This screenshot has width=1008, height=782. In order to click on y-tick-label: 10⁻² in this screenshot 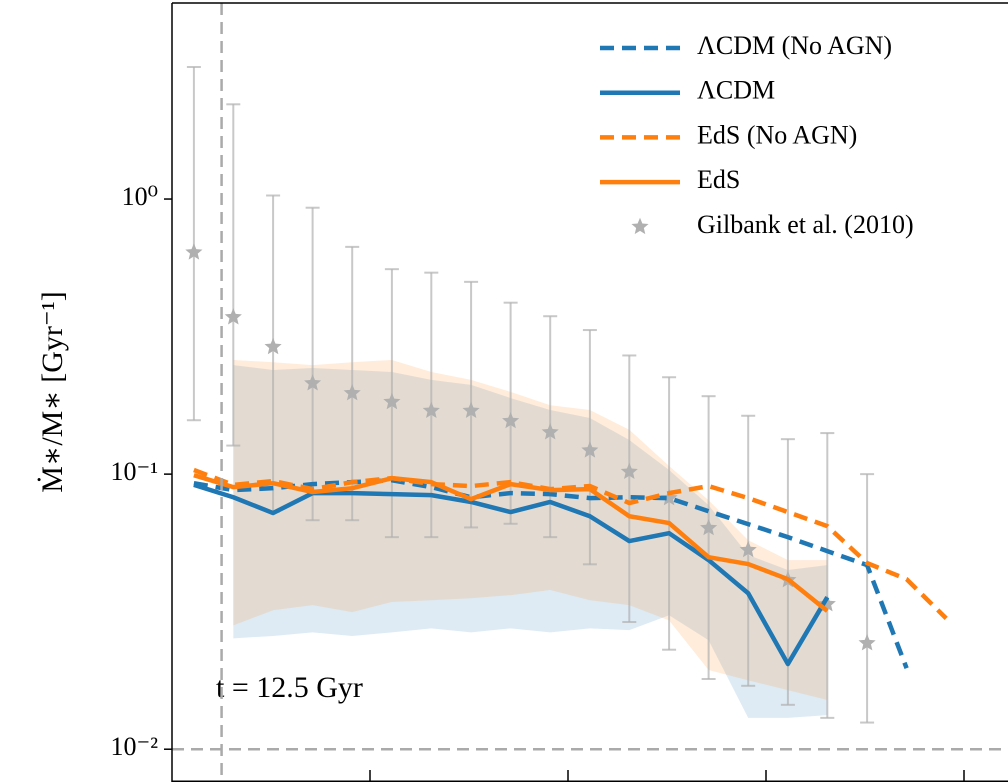, I will do `click(134, 746)`.